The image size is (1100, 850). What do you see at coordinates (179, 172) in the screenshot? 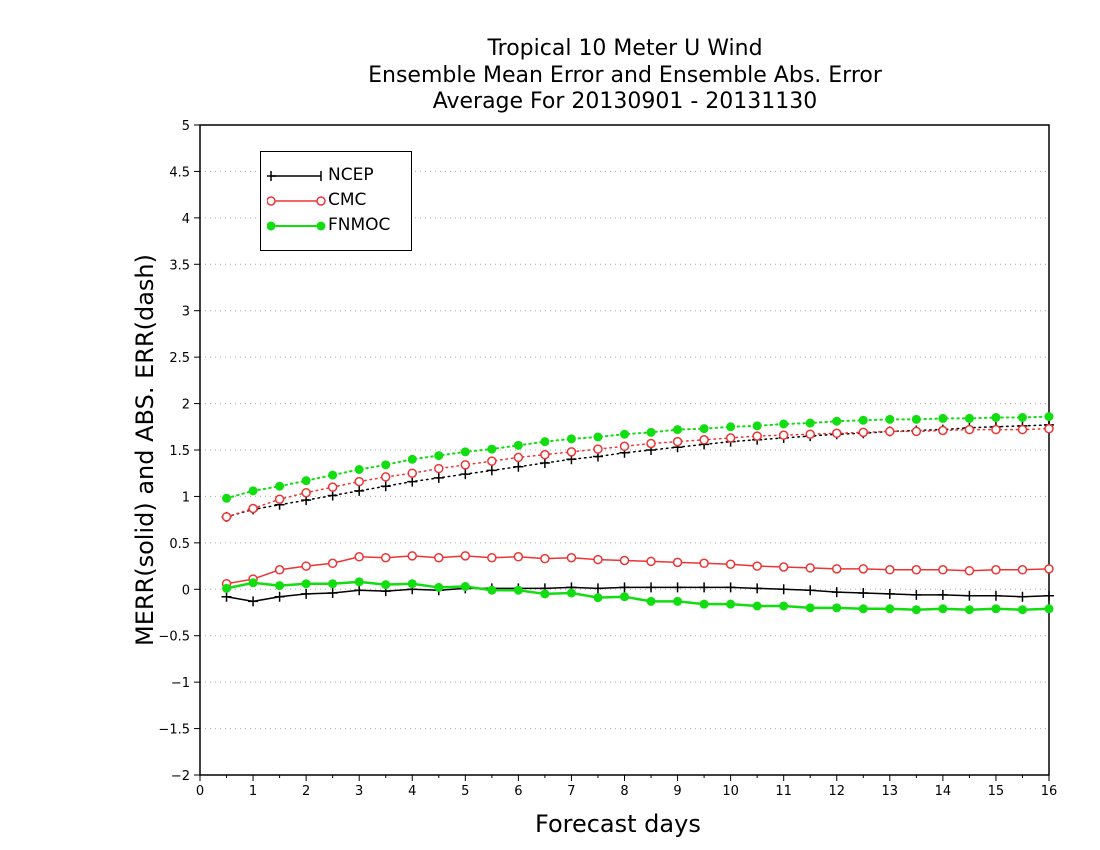
I see `y-tick-label: 4.5` at bounding box center [179, 172].